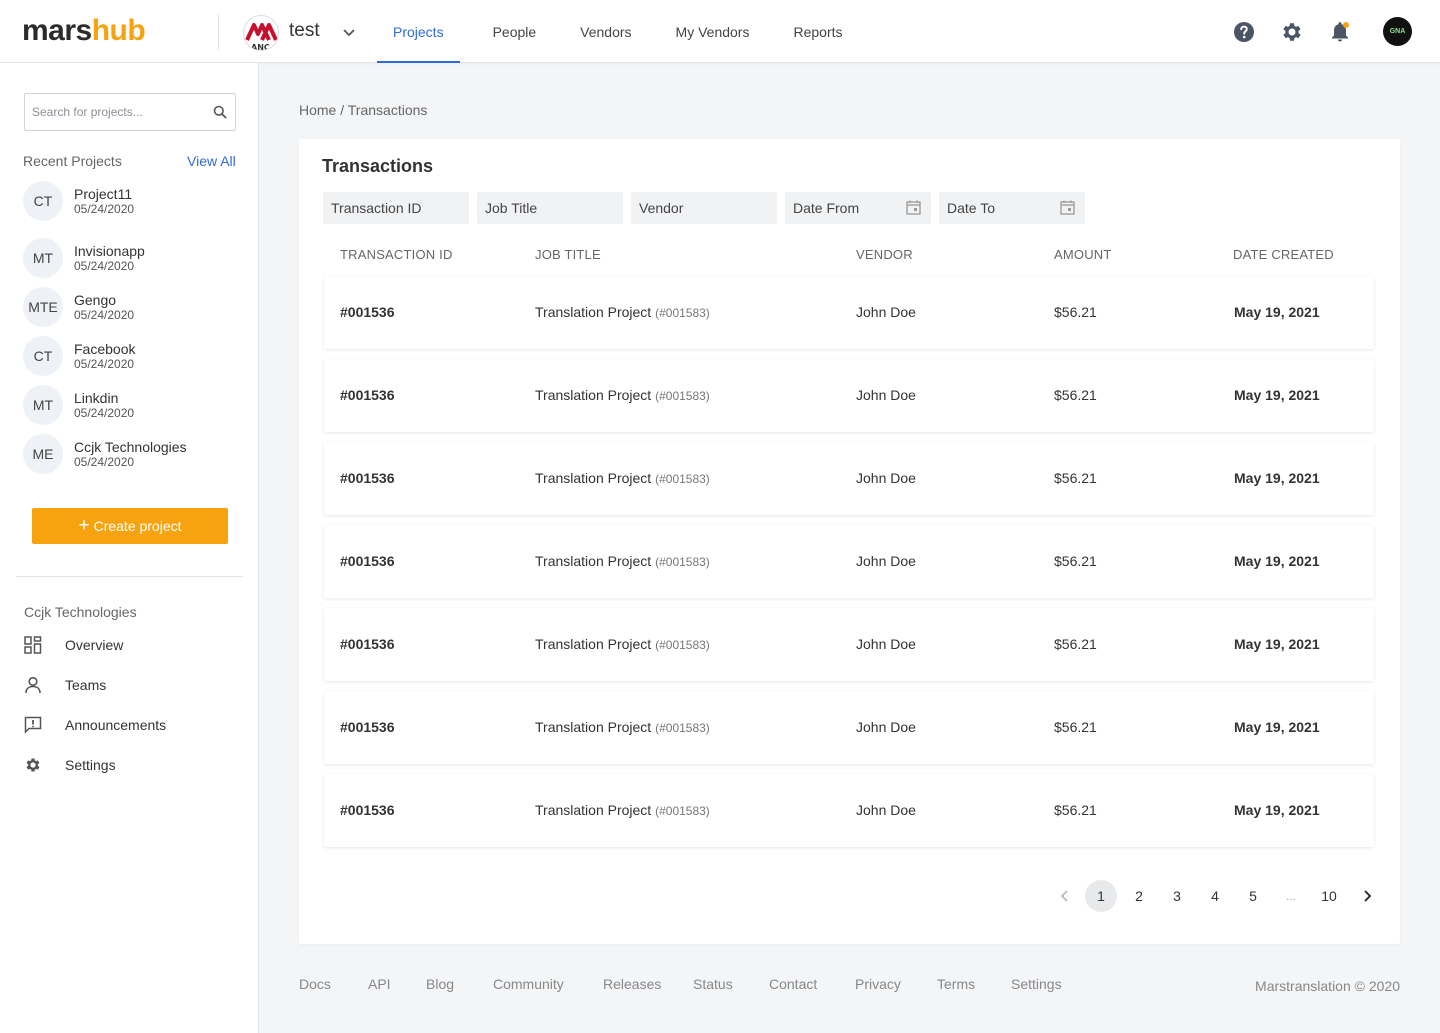  I want to click on chevron-right-icon, so click(1368, 896).